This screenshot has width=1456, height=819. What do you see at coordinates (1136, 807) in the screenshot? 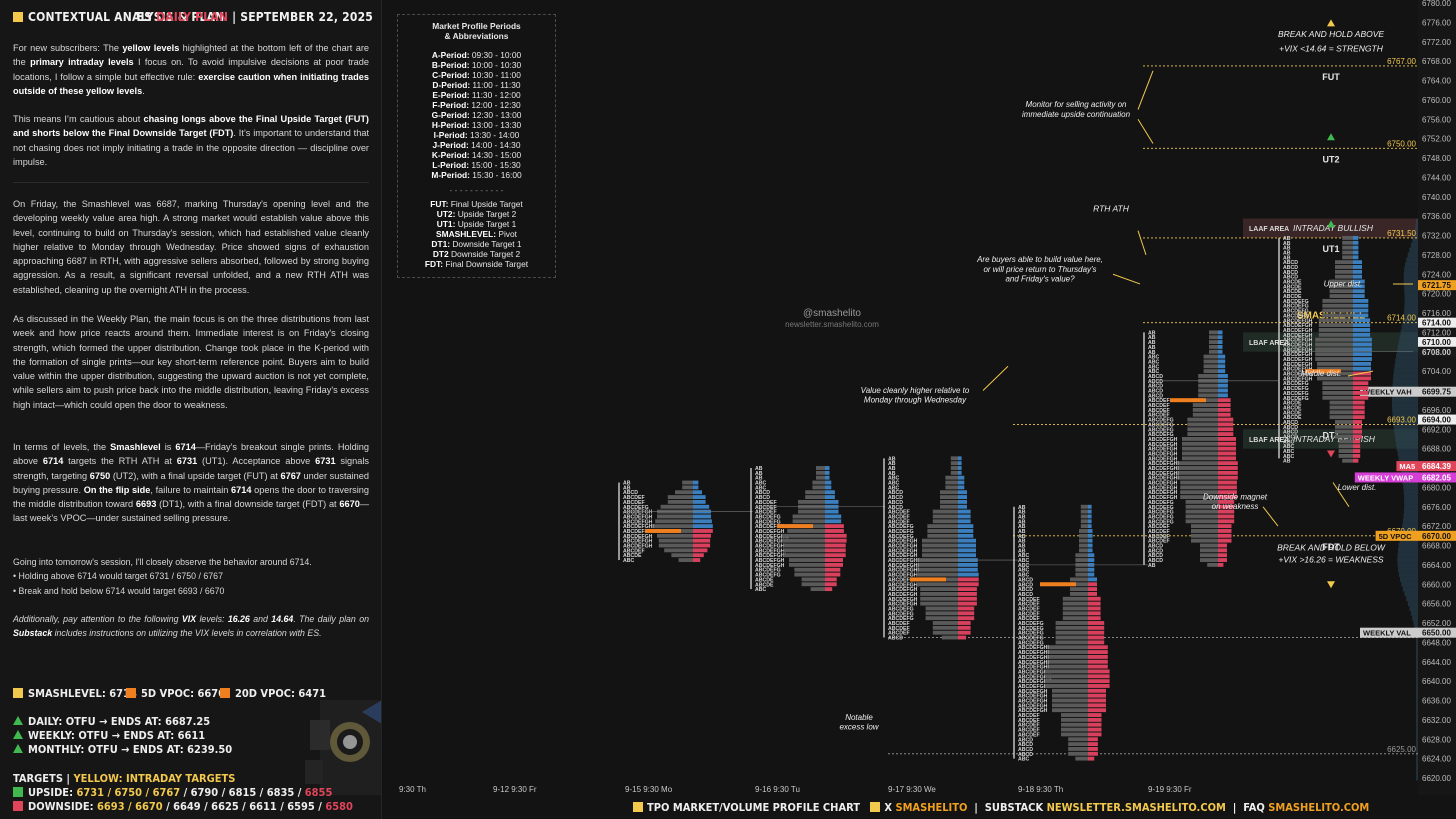
I see `footer-substack-link: NEWSLETTER.SMASHELITO.COM` at bounding box center [1136, 807].